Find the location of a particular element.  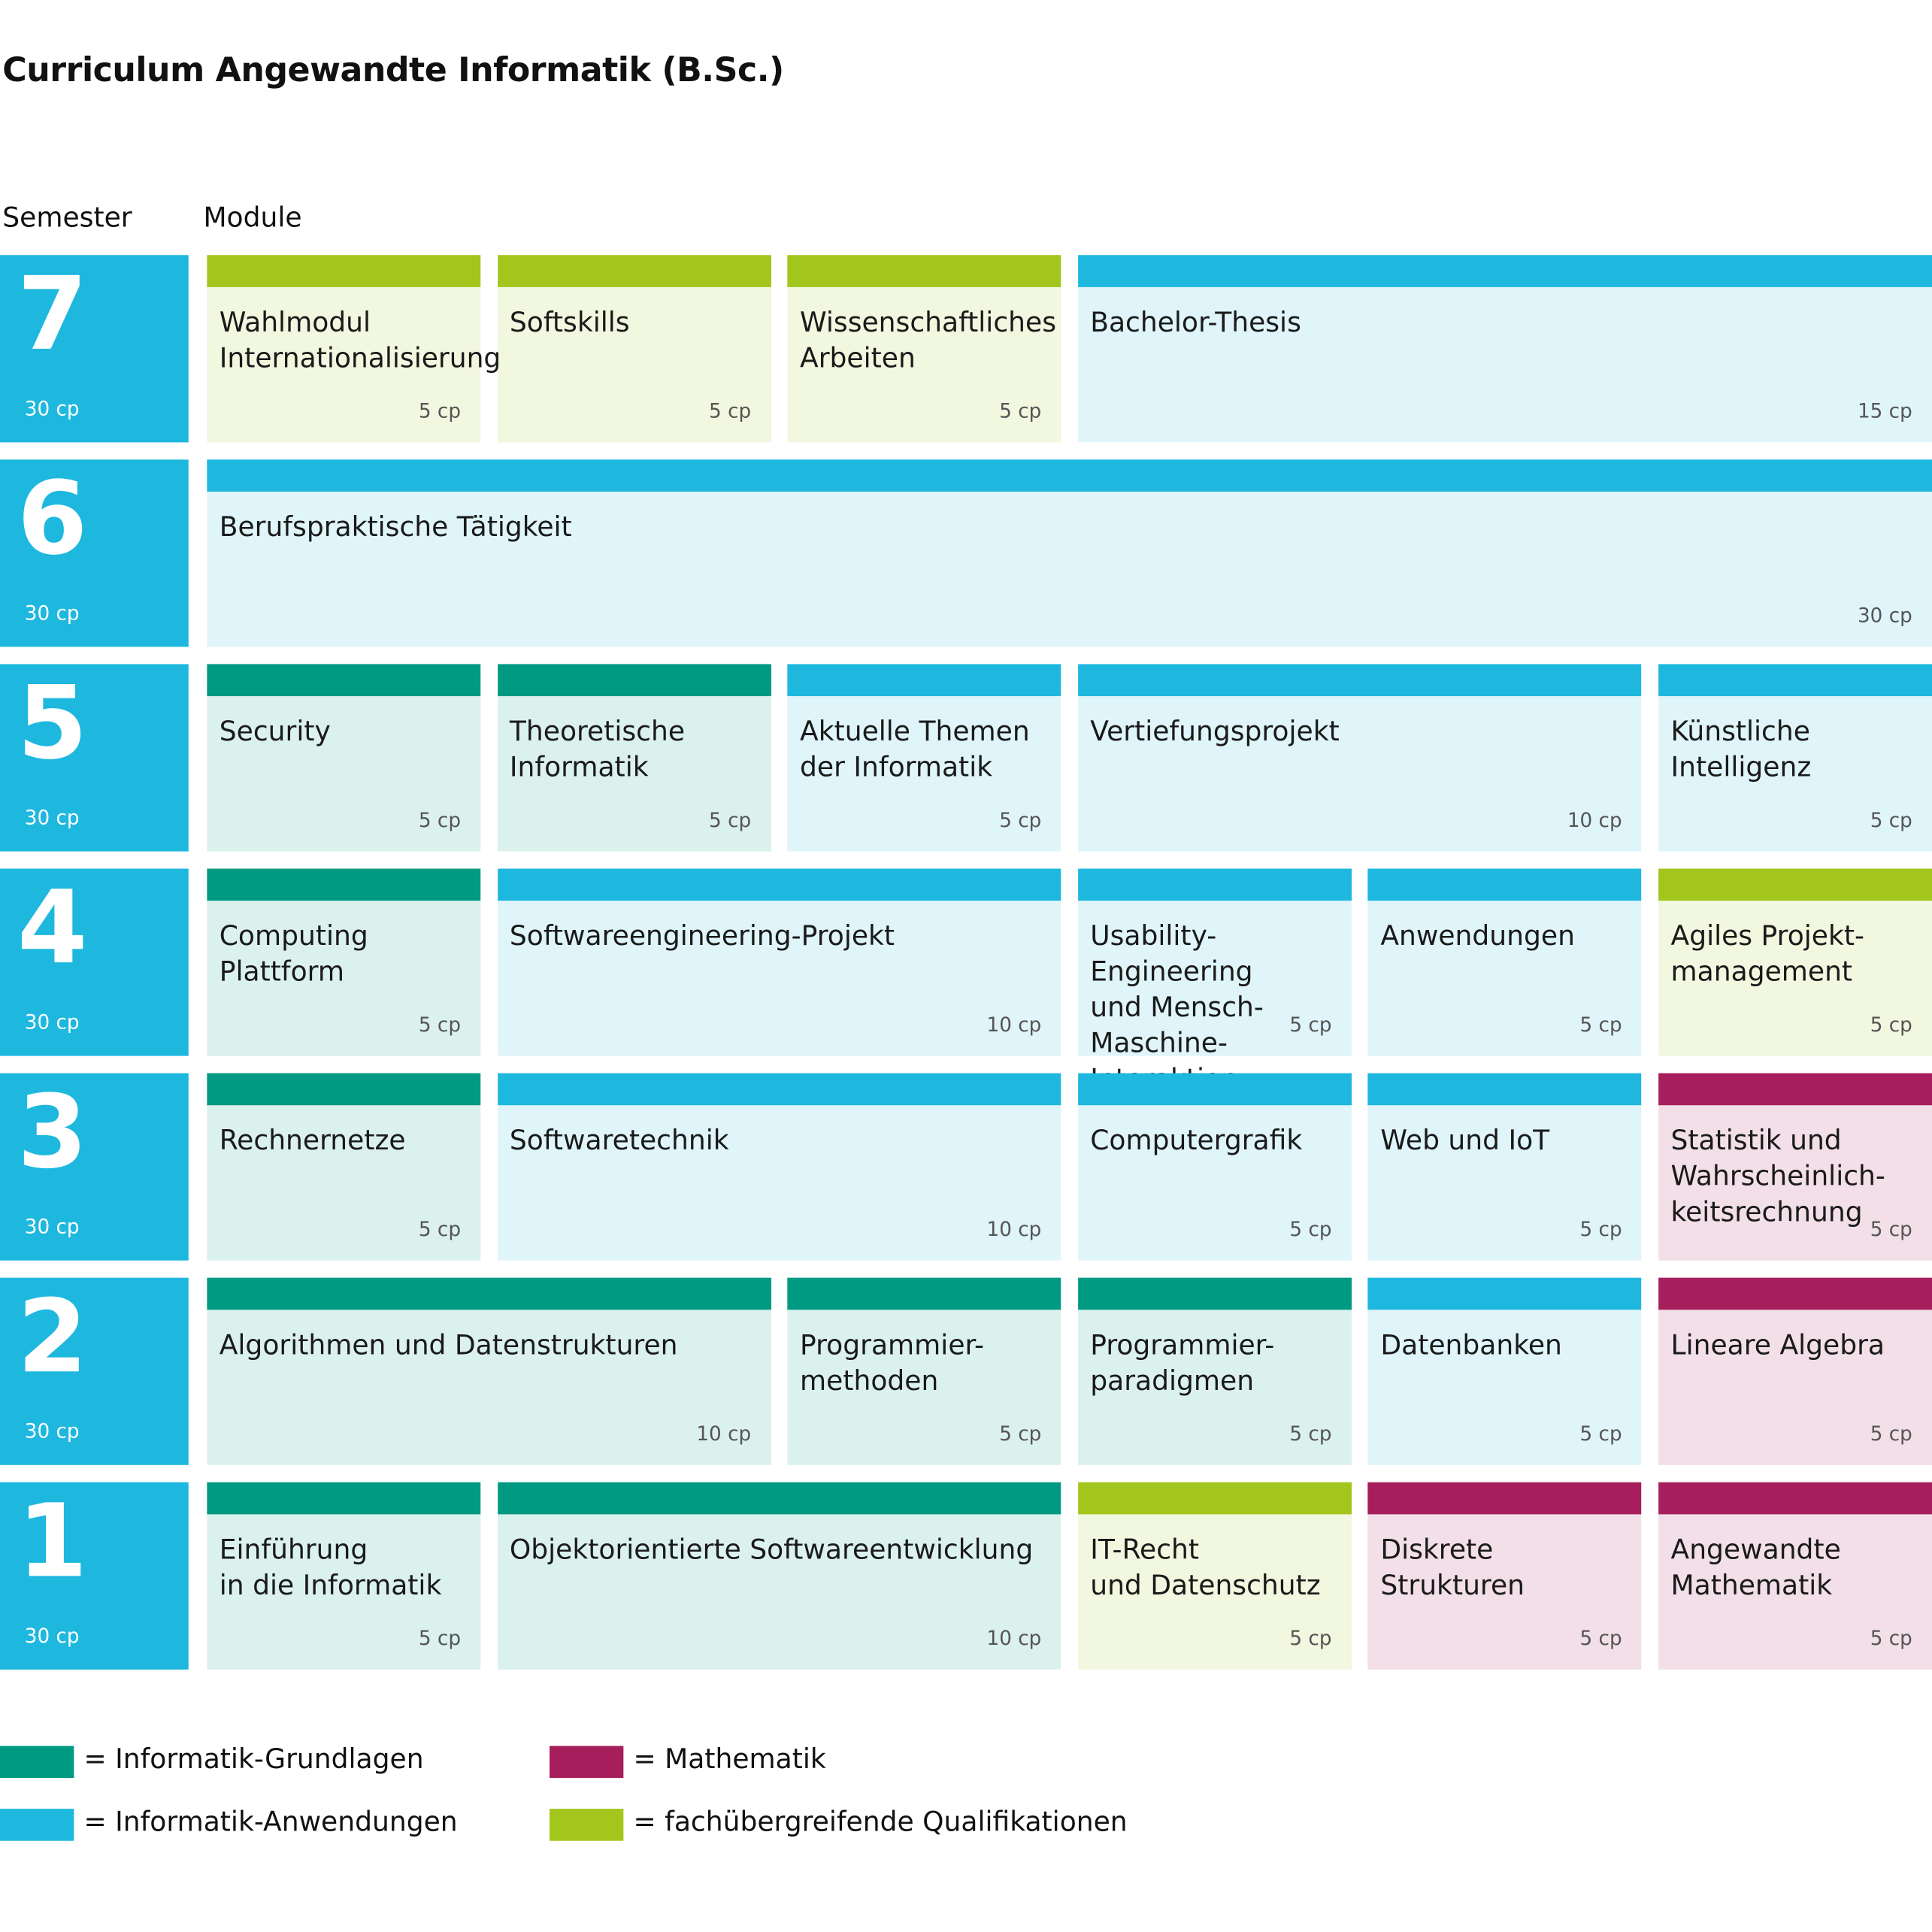

module-name: Softwareengineering-Projekt is located at coordinates (702, 936).